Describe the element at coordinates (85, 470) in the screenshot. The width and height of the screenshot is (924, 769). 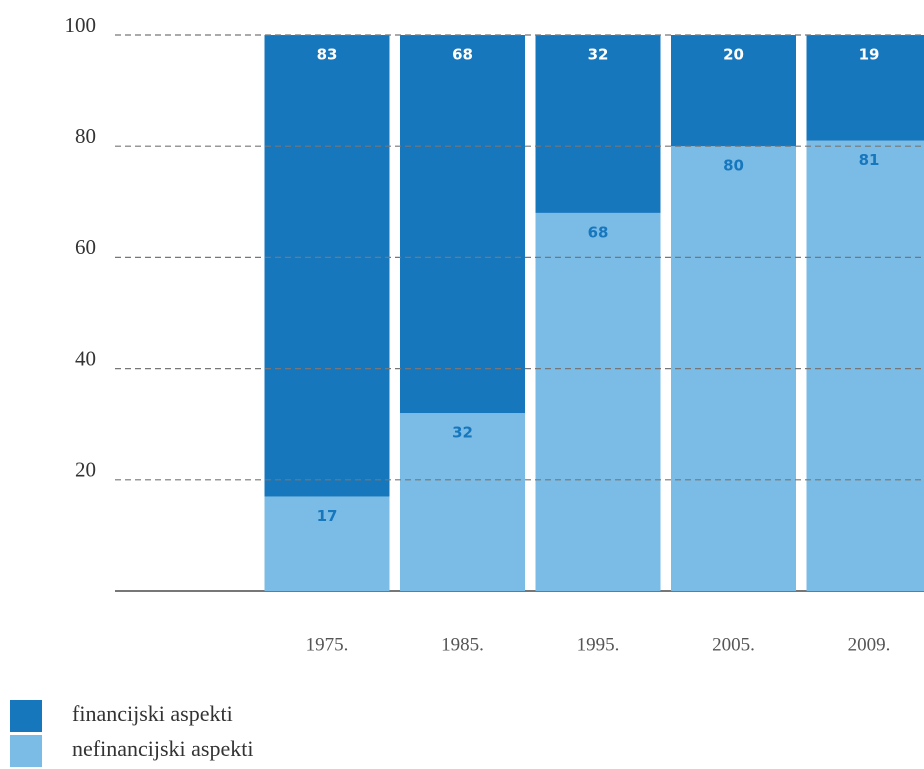
I see `y-tick-label: 20` at that location.